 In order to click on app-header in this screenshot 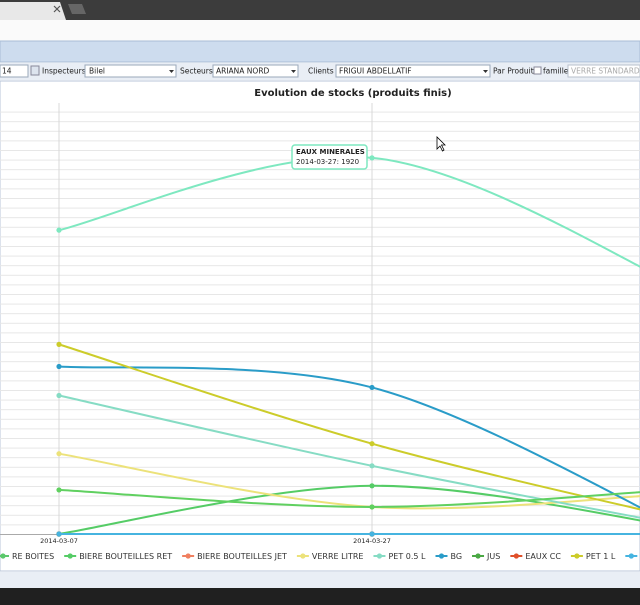, I will do `click(320, 51)`.